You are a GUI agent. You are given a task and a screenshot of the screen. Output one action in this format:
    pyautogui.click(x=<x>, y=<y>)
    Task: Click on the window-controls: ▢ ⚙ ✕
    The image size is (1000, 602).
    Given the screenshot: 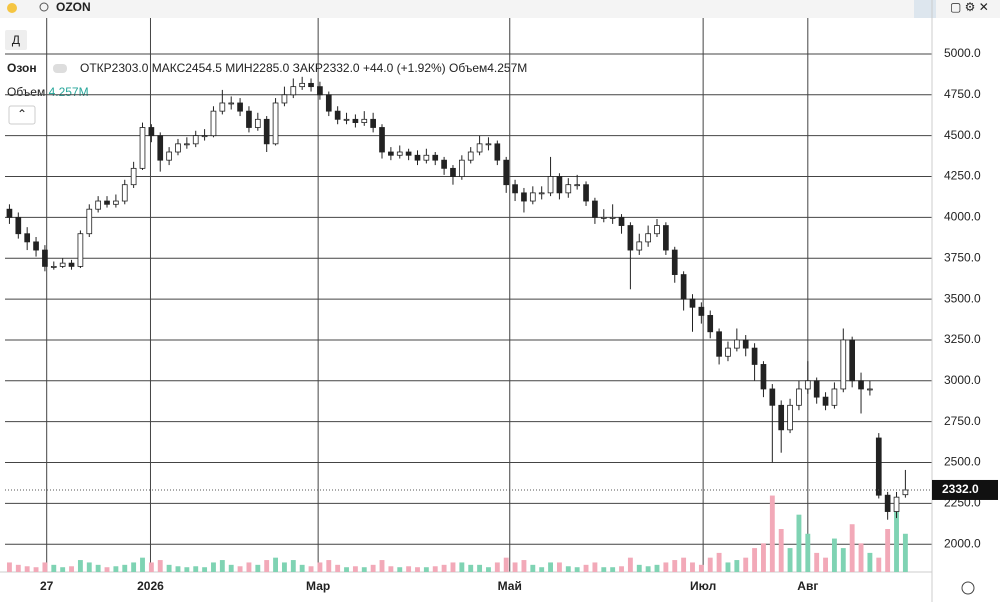 What is the action you would take?
    pyautogui.click(x=969, y=7)
    